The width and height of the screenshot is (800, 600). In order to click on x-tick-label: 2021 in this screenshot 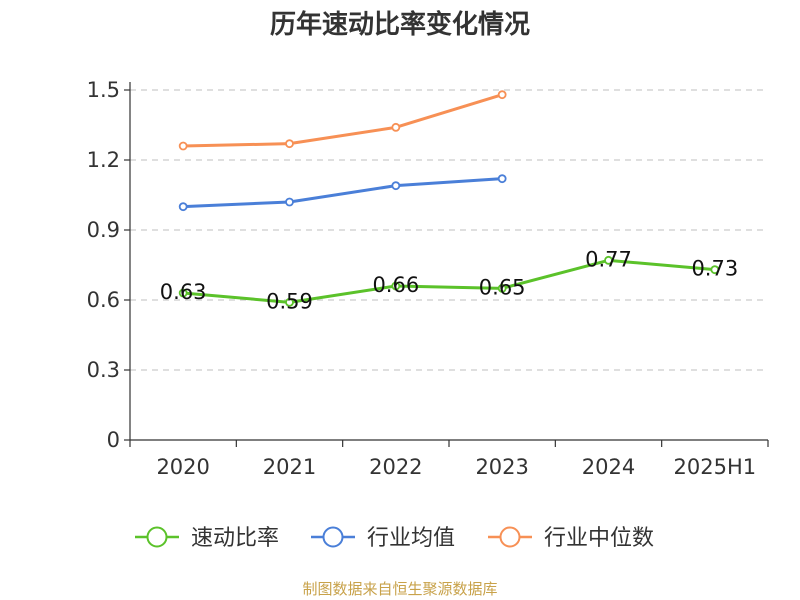, I will do `click(289, 467)`.